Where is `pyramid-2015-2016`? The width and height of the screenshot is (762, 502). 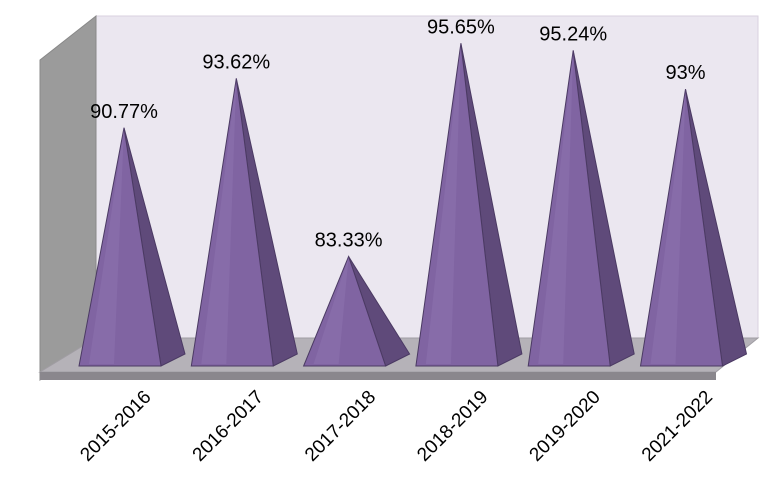 pyramid-2015-2016 is located at coordinates (132, 247).